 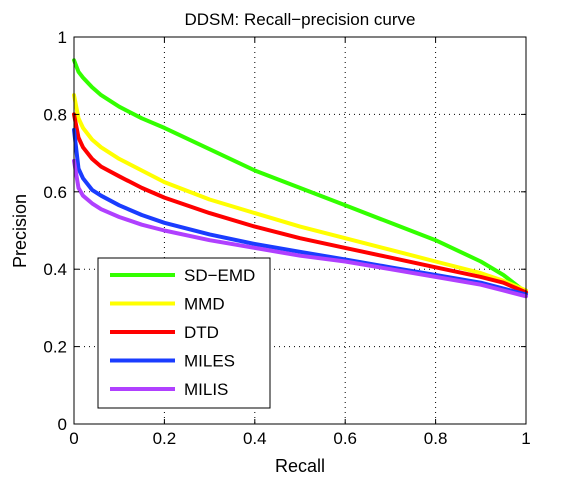 I want to click on y-tick-label: 0.8, so click(x=55, y=114).